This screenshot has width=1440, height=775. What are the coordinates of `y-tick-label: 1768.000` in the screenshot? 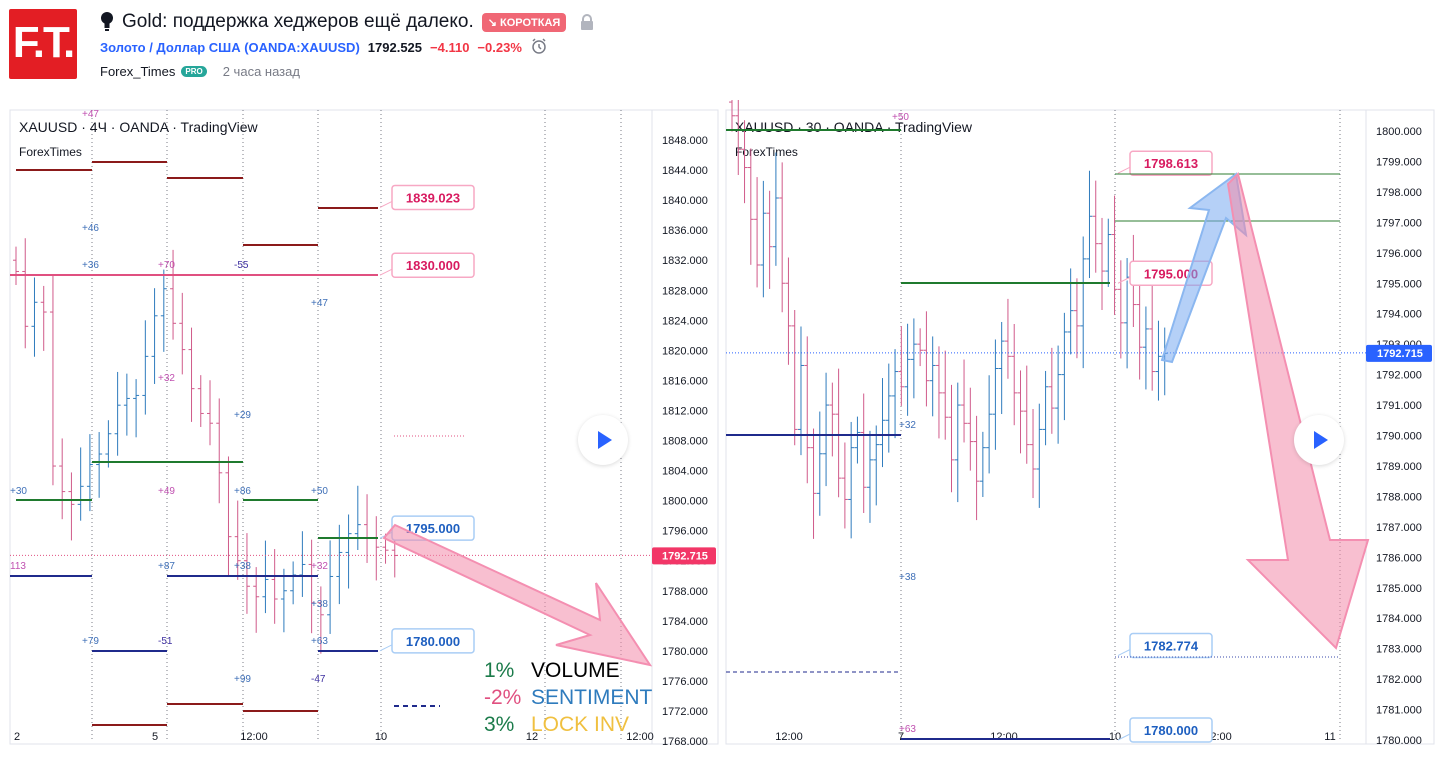 It's located at (685, 742).